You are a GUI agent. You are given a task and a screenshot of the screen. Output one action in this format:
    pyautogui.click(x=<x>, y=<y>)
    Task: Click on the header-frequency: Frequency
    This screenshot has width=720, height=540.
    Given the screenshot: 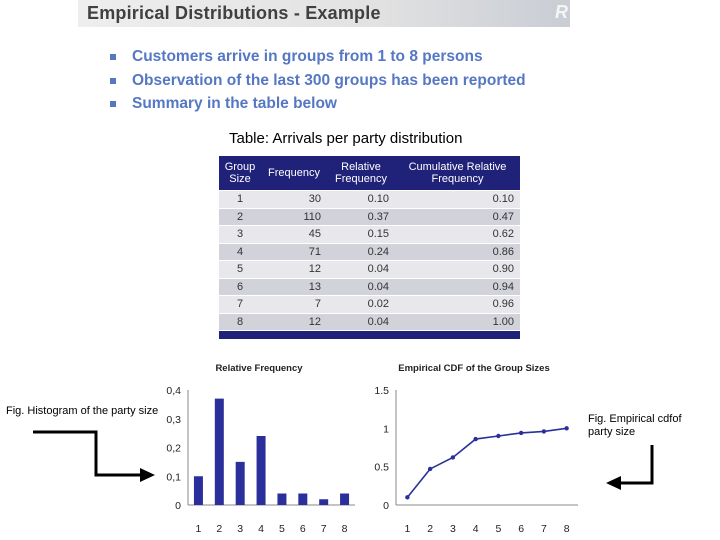 What is the action you would take?
    pyautogui.click(x=294, y=173)
    